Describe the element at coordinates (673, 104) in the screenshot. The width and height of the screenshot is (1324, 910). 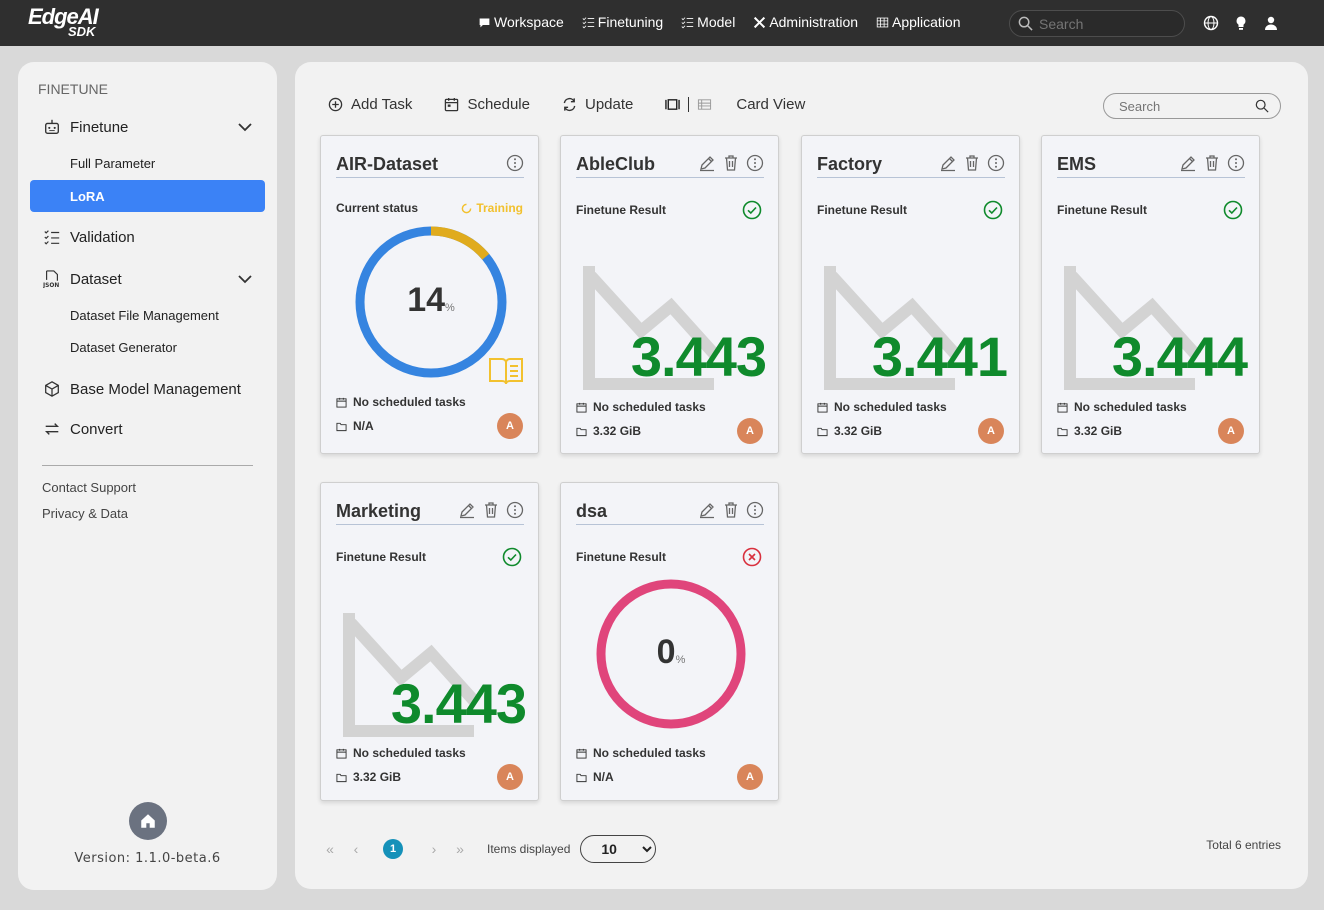
I see `card-view-icon` at that location.